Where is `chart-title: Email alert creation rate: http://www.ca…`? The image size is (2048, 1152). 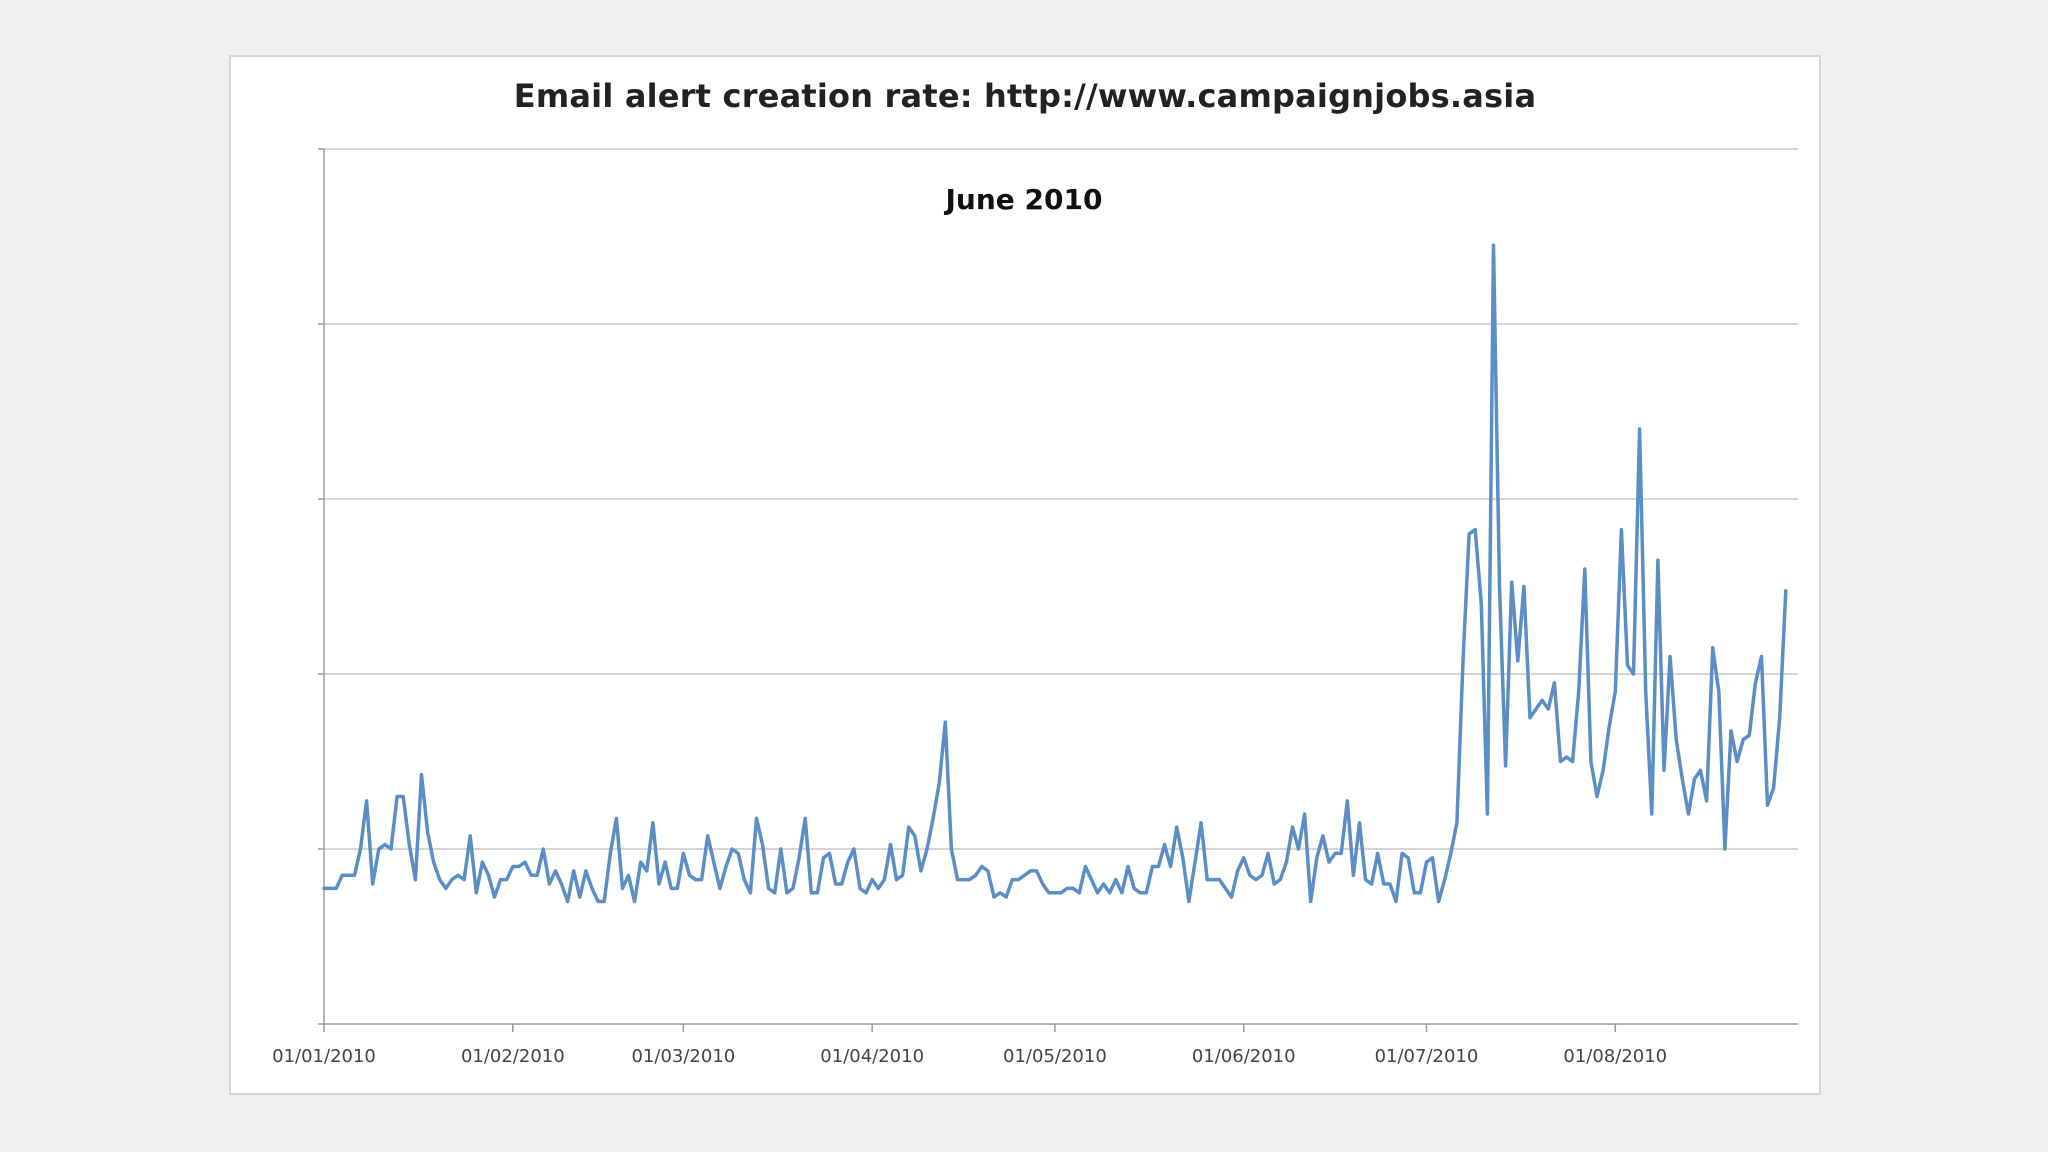
chart-title: Email alert creation rate: http://www.ca… is located at coordinates (1025, 96).